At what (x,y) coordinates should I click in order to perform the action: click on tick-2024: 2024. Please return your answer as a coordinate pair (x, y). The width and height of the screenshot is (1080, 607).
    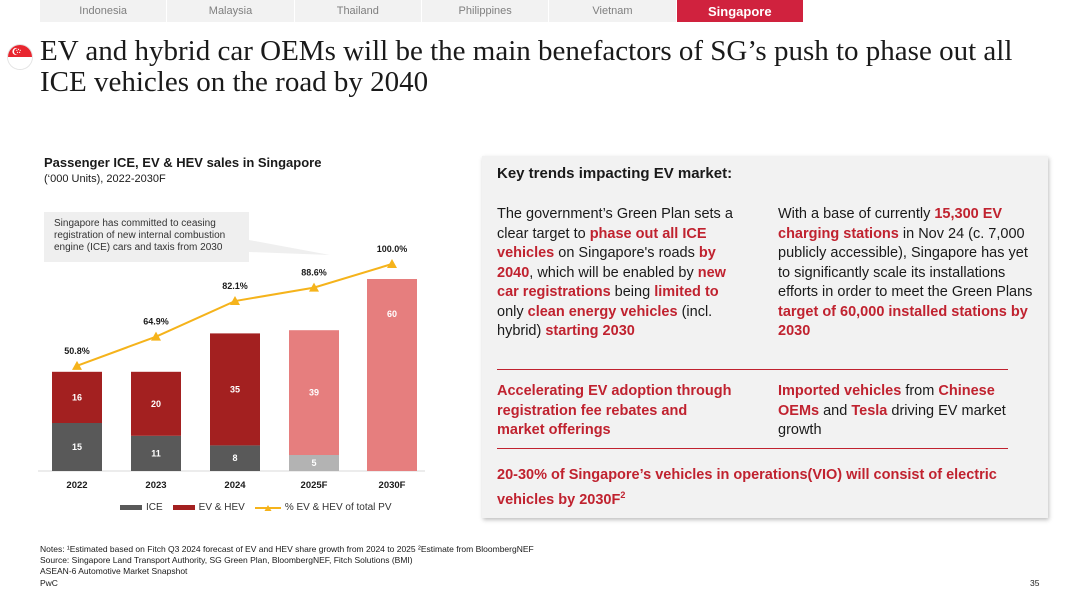
    Looking at the image, I should click on (235, 485).